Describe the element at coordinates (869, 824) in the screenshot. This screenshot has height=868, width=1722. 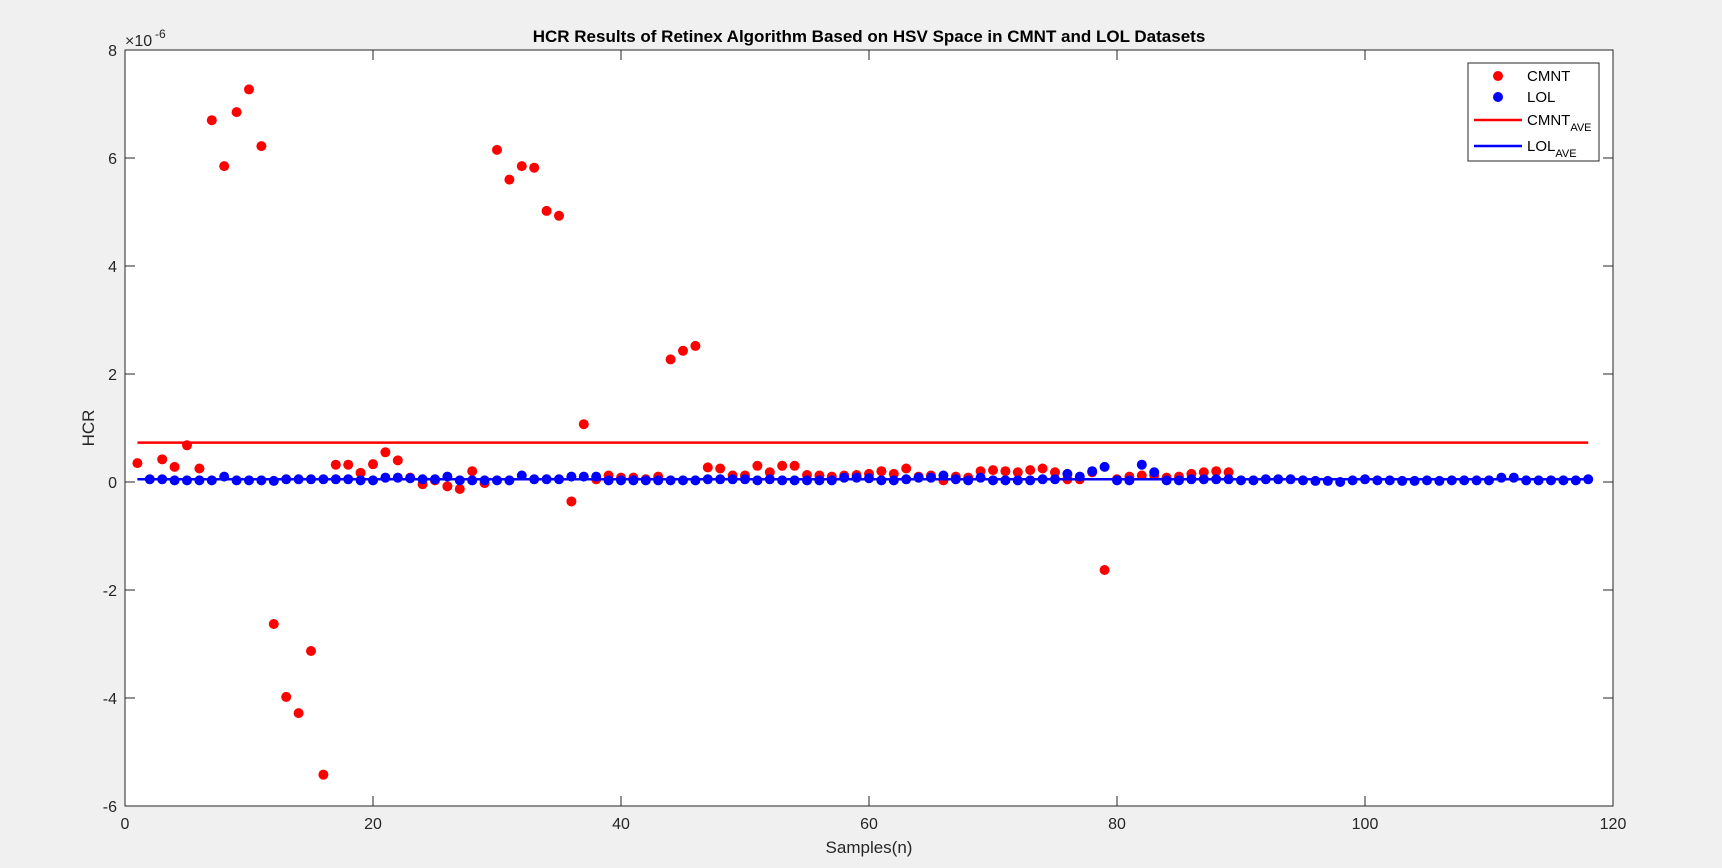
I see `x-tick-label-60: 60` at that location.